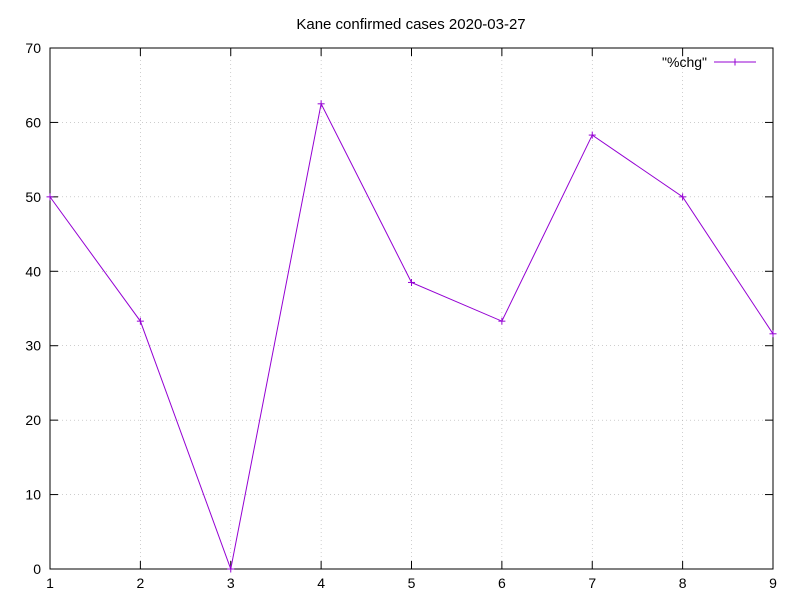 The image size is (800, 605). I want to click on x-tick-label: 7, so click(592, 583).